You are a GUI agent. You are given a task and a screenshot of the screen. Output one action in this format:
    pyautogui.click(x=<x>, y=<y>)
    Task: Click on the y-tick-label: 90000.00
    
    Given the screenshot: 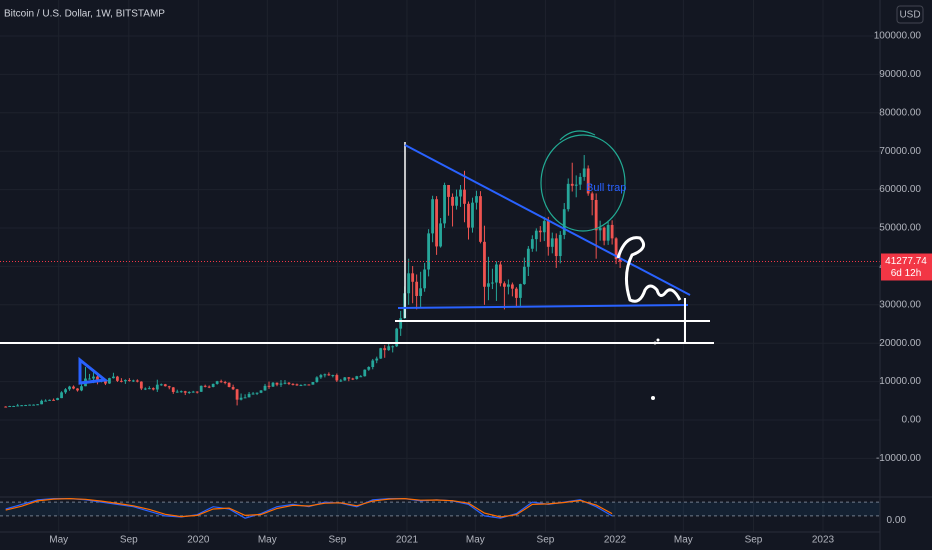 What is the action you would take?
    pyautogui.click(x=900, y=74)
    